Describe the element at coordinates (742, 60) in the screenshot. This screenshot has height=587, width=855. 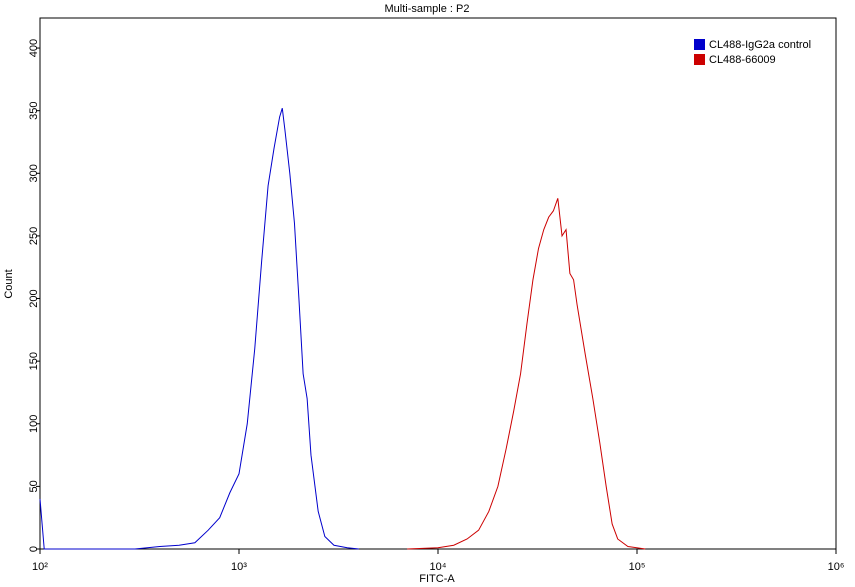
I see `legend-label: CL488-66009` at that location.